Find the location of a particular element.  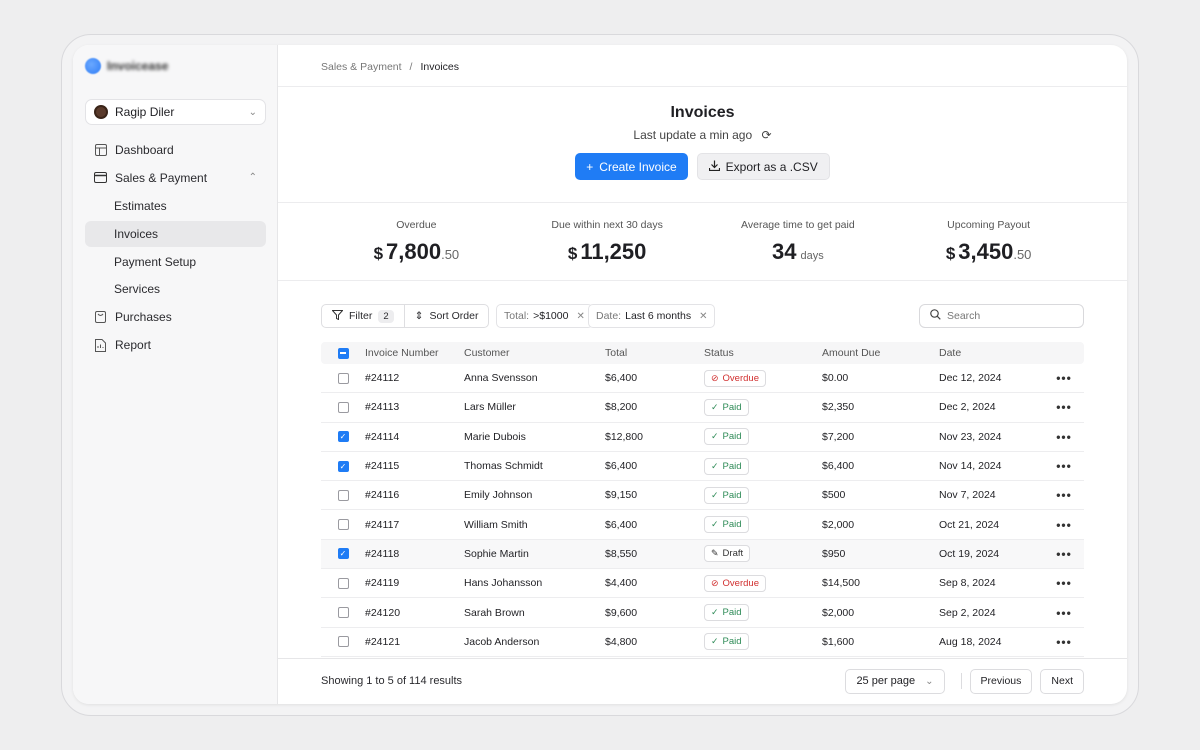

sidebar-item-estimates: Estimates is located at coordinates (175, 206).